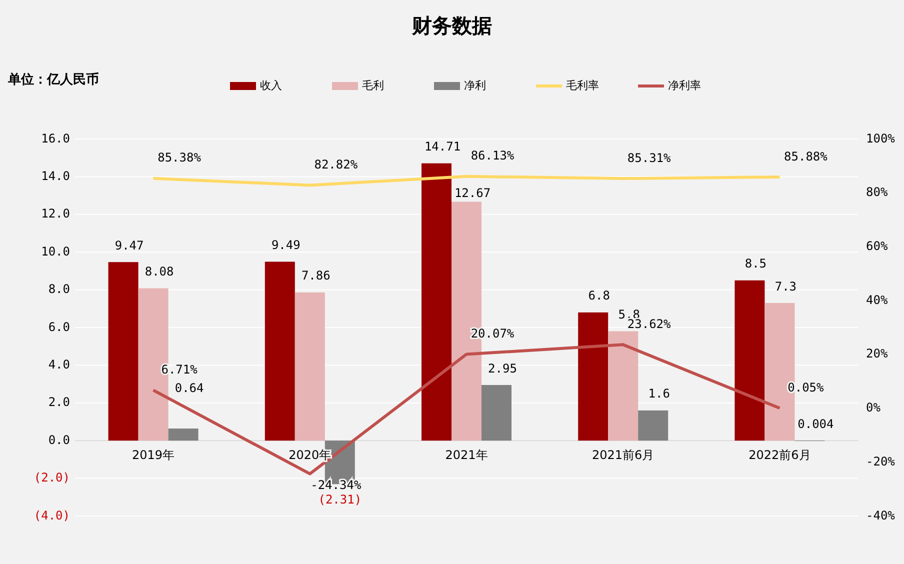  What do you see at coordinates (373, 85) in the screenshot?
I see `legend-label: 毛利` at bounding box center [373, 85].